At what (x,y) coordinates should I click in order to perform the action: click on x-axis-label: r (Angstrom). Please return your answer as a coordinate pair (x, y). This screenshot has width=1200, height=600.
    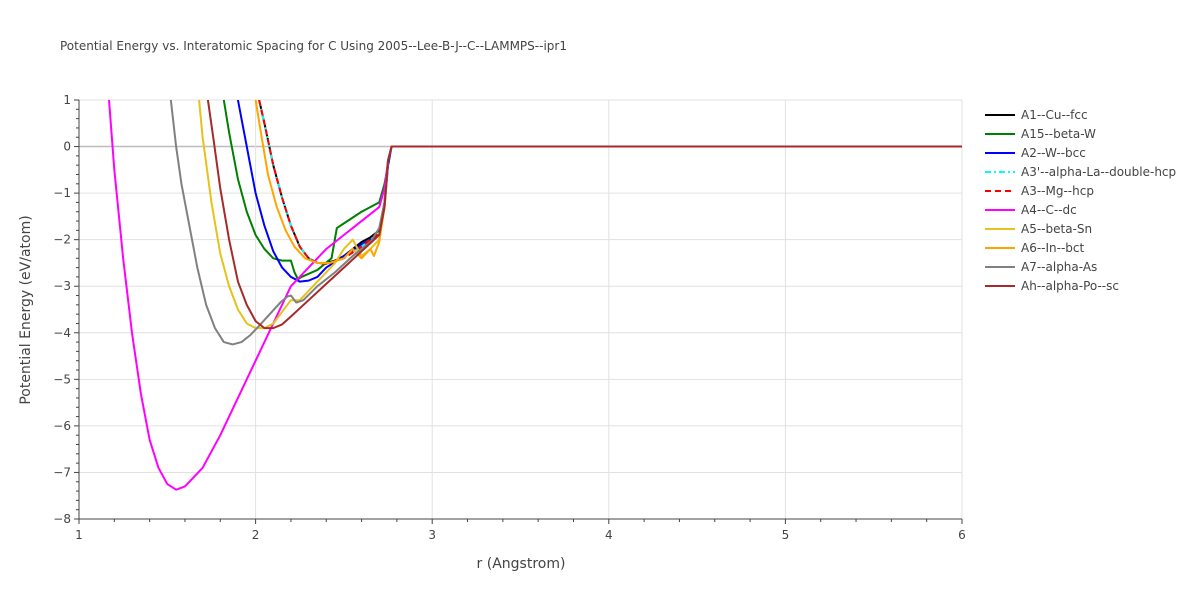
    Looking at the image, I should click on (521, 564).